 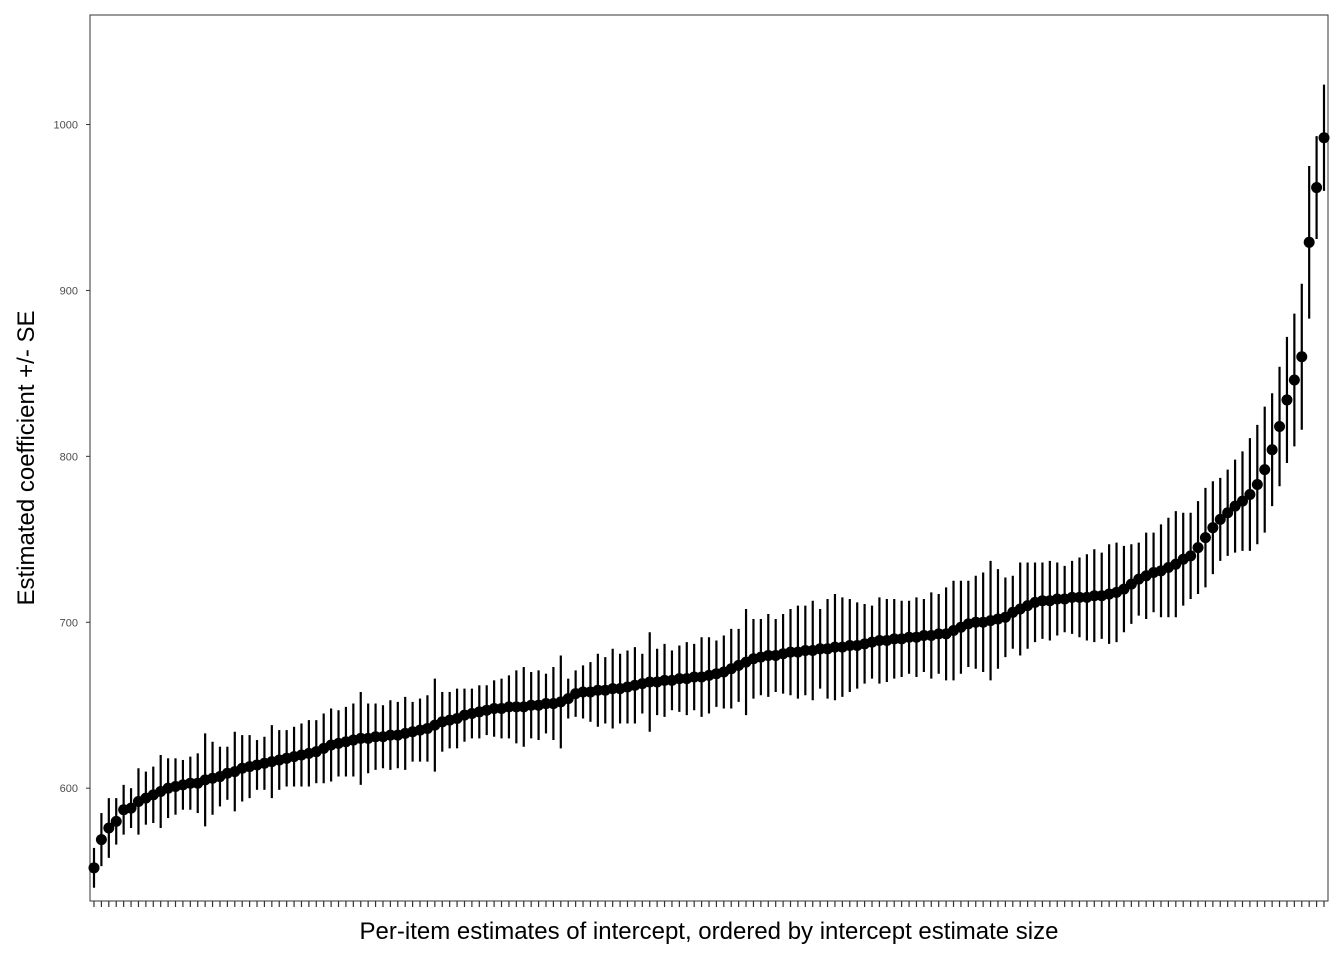 I want to click on x-axis-ticks, so click(x=709, y=904).